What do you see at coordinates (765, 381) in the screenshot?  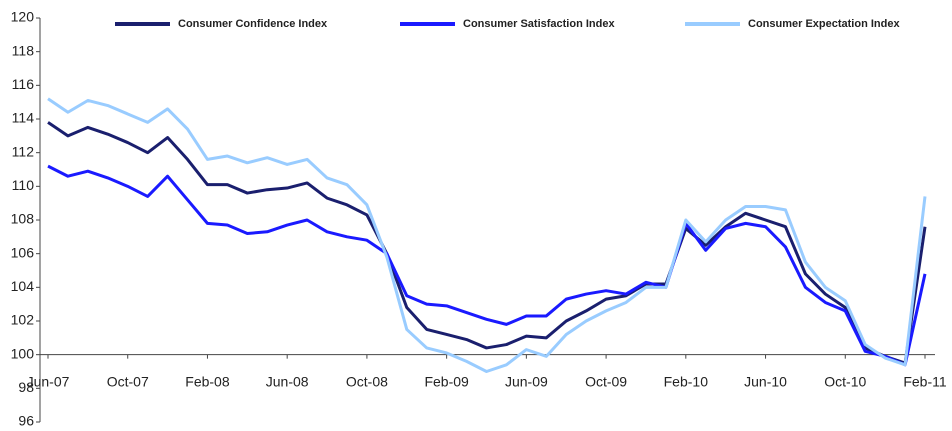 I see `x-tick-label: Jun-10` at bounding box center [765, 381].